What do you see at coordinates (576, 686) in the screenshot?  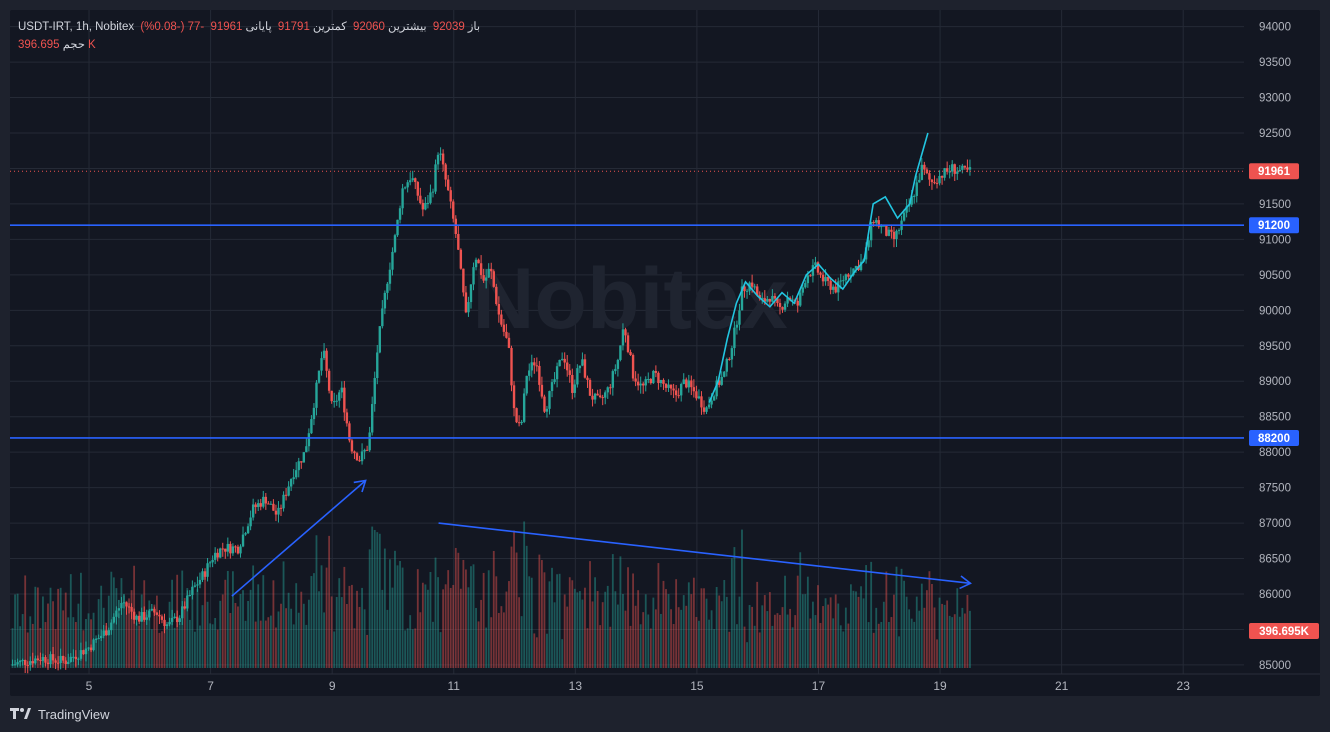 I see `x-tick-label-13: 13` at bounding box center [576, 686].